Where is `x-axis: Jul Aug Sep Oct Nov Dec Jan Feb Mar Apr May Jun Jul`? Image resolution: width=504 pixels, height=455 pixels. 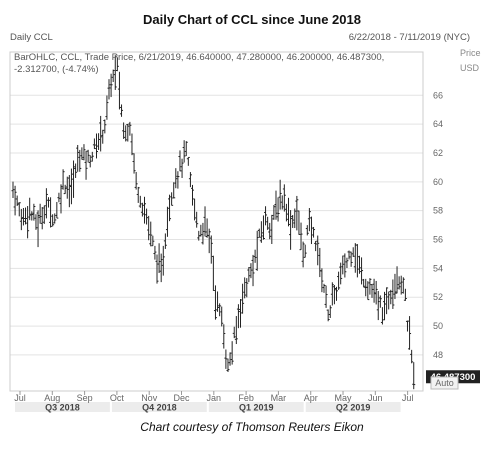
x-axis: Jul Aug Sep Oct Nov Dec Jan Feb Mar Apr May Jun Jul is located at coordinates (213, 397).